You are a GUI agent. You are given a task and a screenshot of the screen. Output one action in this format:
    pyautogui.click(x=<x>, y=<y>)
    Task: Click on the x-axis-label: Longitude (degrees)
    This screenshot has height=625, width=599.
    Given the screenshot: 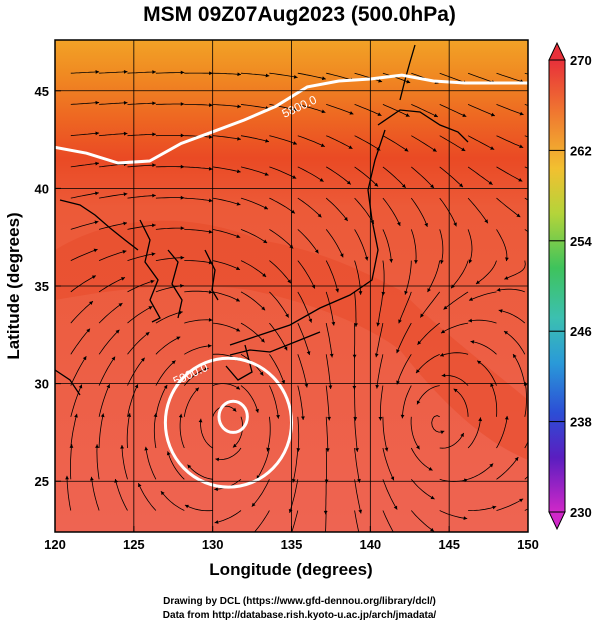 What is the action you would take?
    pyautogui.click(x=290, y=569)
    